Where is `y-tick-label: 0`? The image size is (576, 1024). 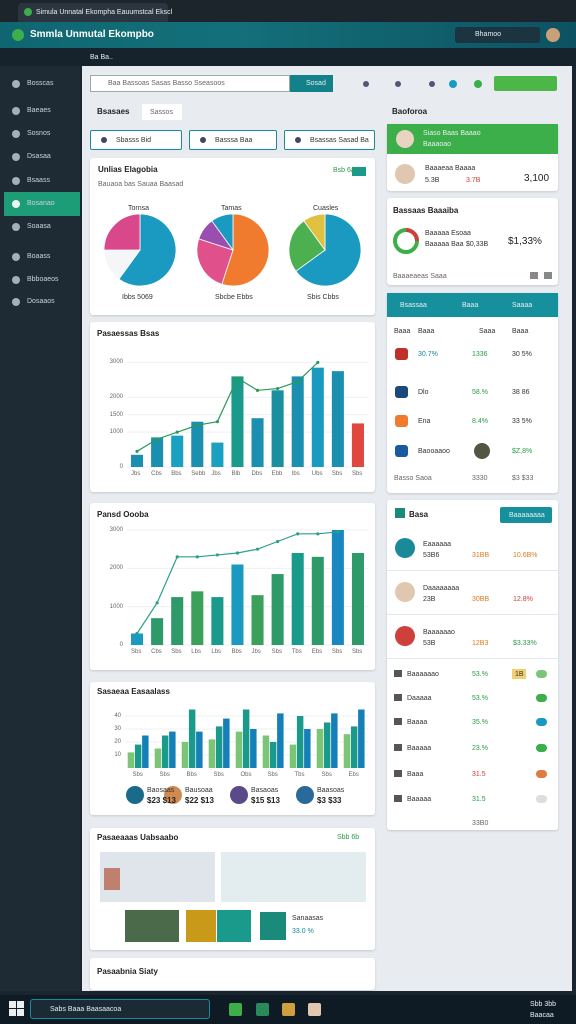 y-tick-label: 0 is located at coordinates (121, 467).